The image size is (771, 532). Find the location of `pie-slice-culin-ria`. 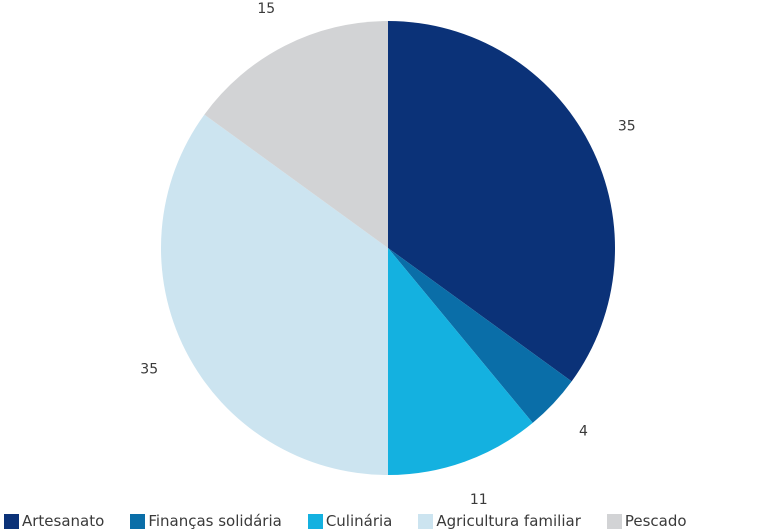

pie-slice-culin-ria is located at coordinates (460, 362).